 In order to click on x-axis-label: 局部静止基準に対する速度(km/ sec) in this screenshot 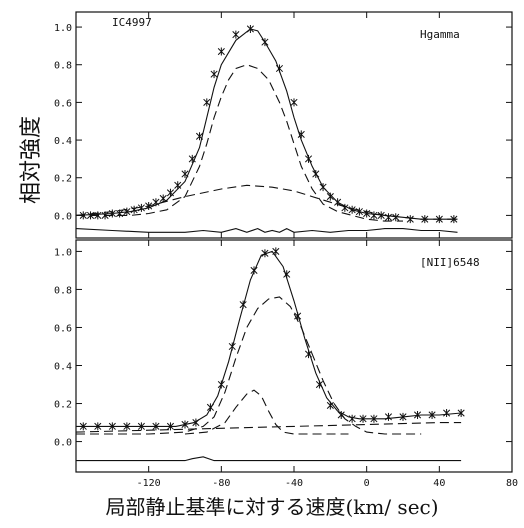, I will do `click(271, 507)`.